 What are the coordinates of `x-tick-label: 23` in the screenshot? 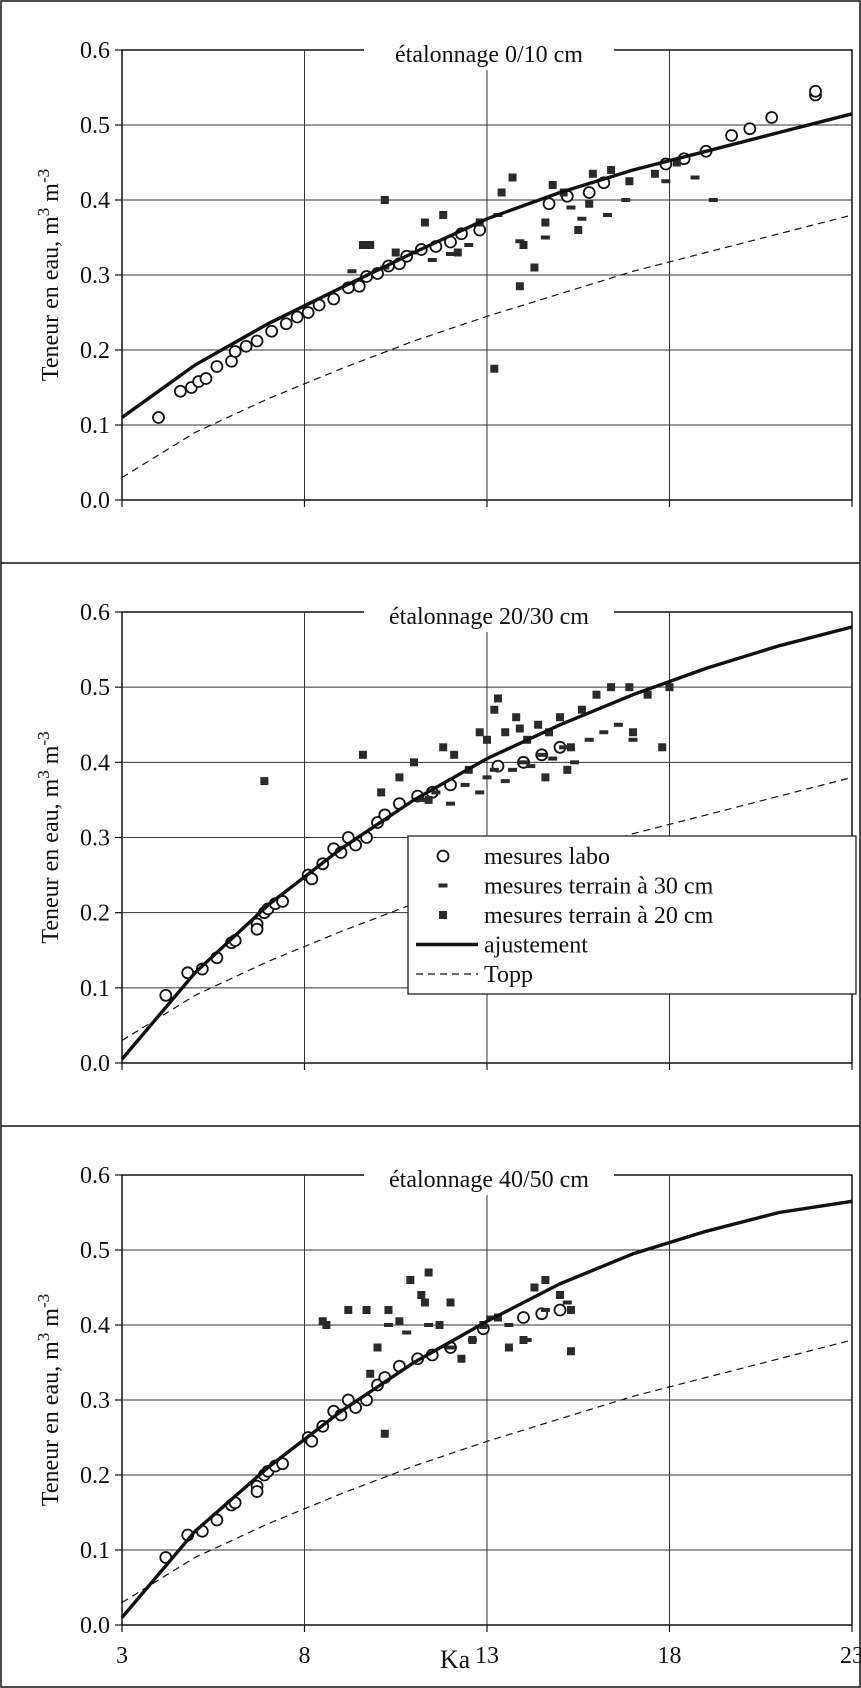 It's located at (850, 1656).